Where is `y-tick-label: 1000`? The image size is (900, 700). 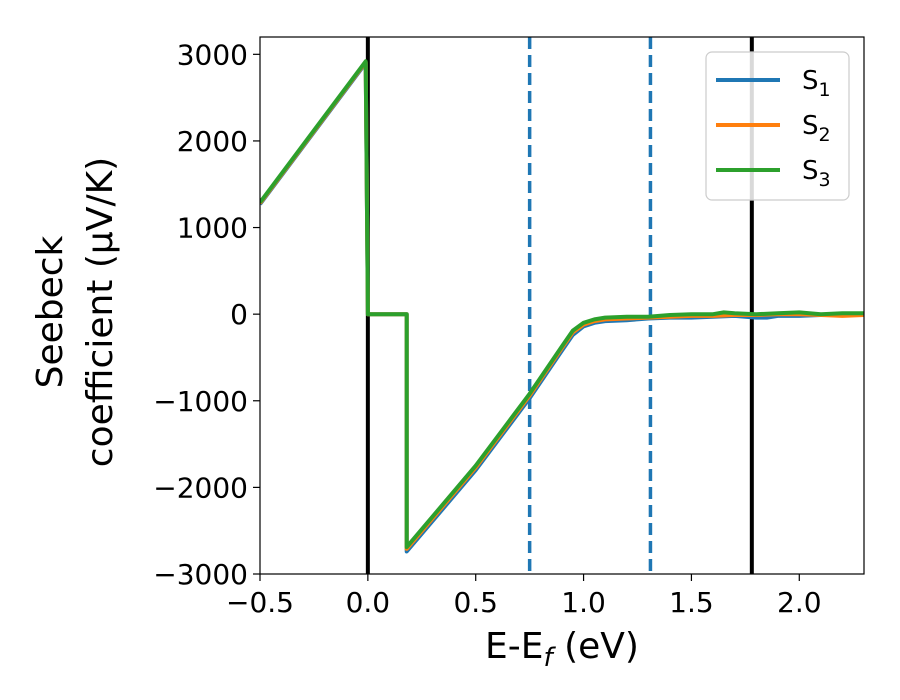 y-tick-label: 1000 is located at coordinates (212, 228).